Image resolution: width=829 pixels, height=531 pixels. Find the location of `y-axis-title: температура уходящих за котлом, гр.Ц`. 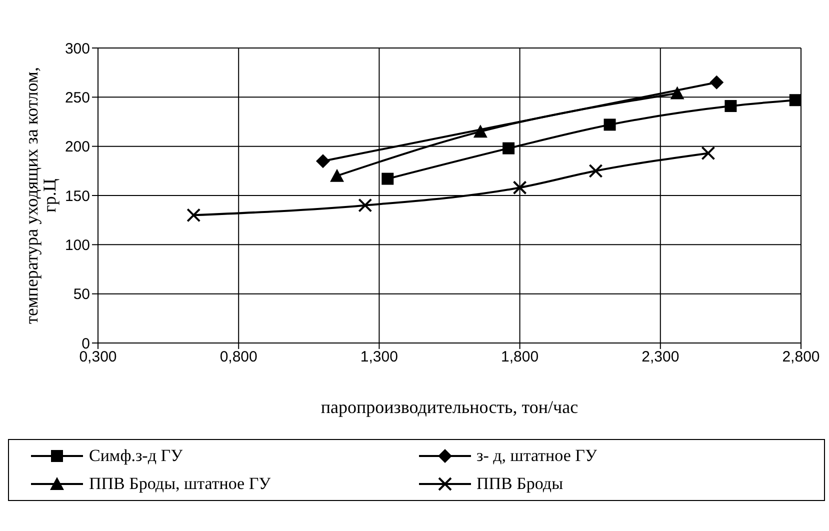

y-axis-title: температура уходящих за котлом, гр.Ц is located at coordinates (40, 195).